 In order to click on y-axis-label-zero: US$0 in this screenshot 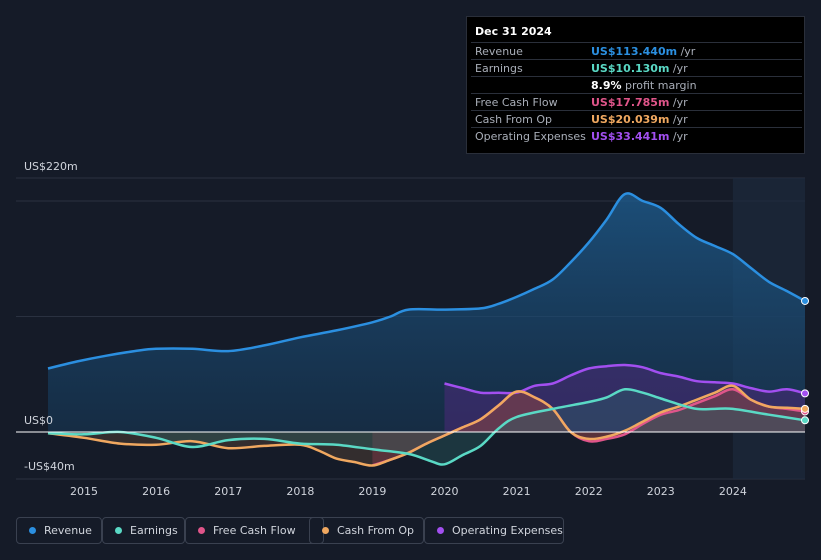, I will do `click(38, 420)`.